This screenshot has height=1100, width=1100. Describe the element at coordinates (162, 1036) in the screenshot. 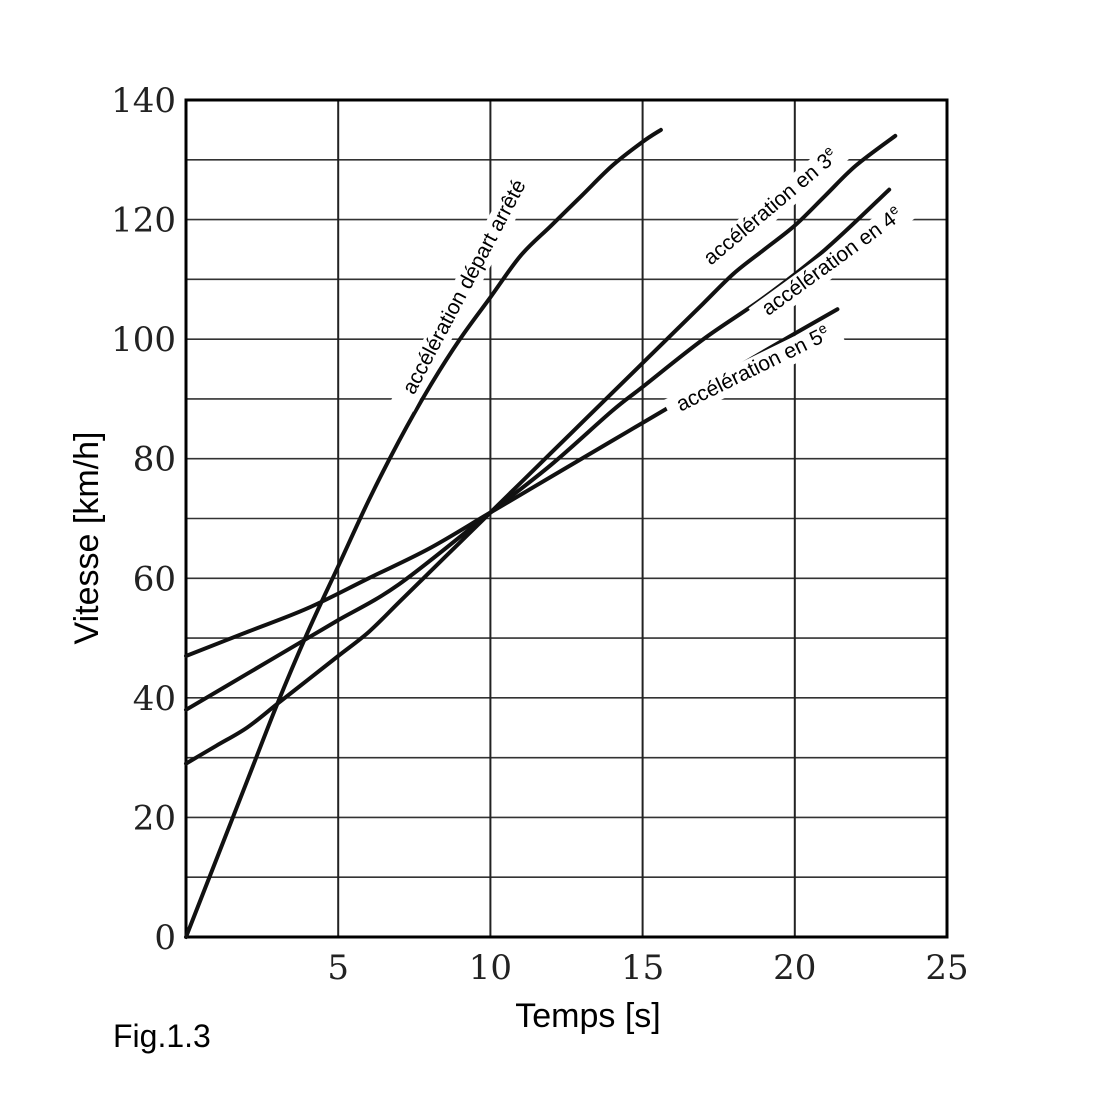

I see `figure-caption: Fig.1.3` at that location.